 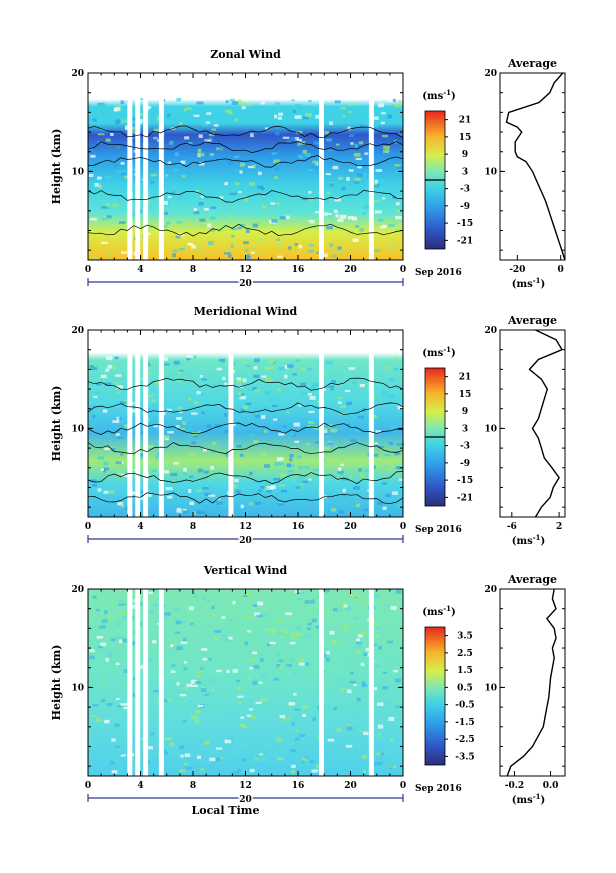 What do you see at coordinates (531, 682) in the screenshot?
I see `average-profile-line` at bounding box center [531, 682].